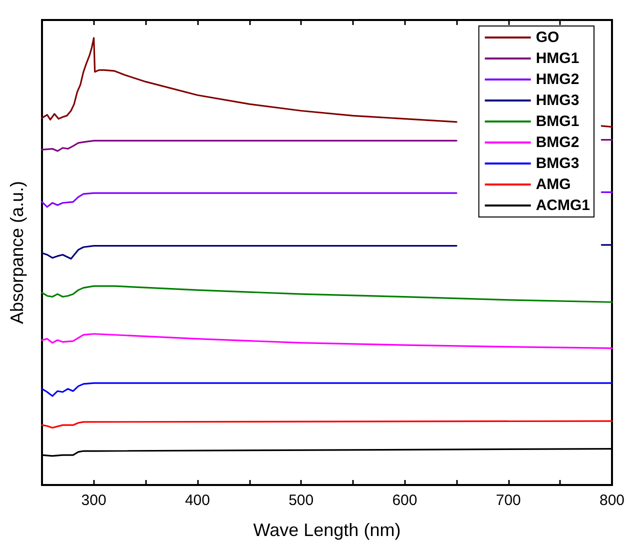 The image size is (628, 546). Describe the element at coordinates (405, 500) in the screenshot. I see `x-tick-label: 600` at that location.